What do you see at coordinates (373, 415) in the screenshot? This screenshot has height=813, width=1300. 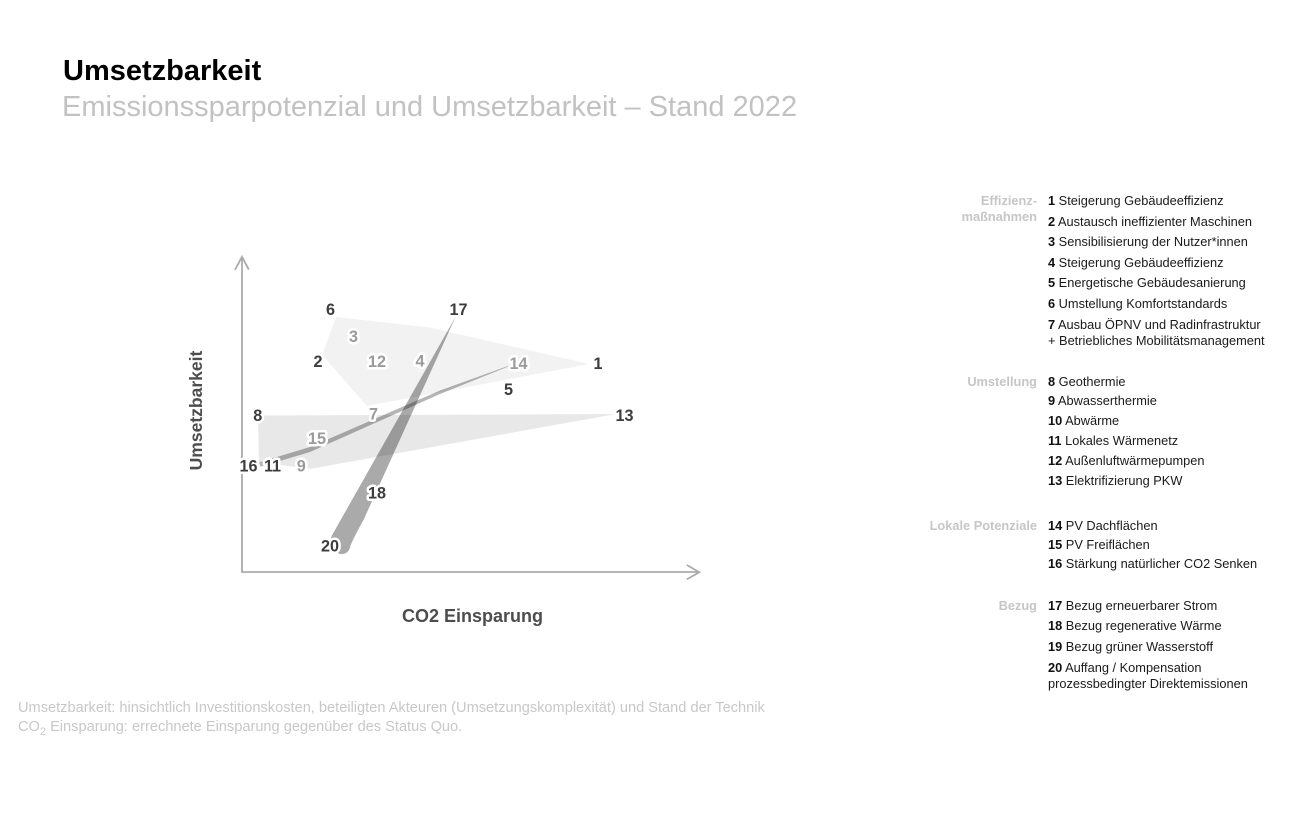 I see `svg-text: 7` at bounding box center [373, 415].